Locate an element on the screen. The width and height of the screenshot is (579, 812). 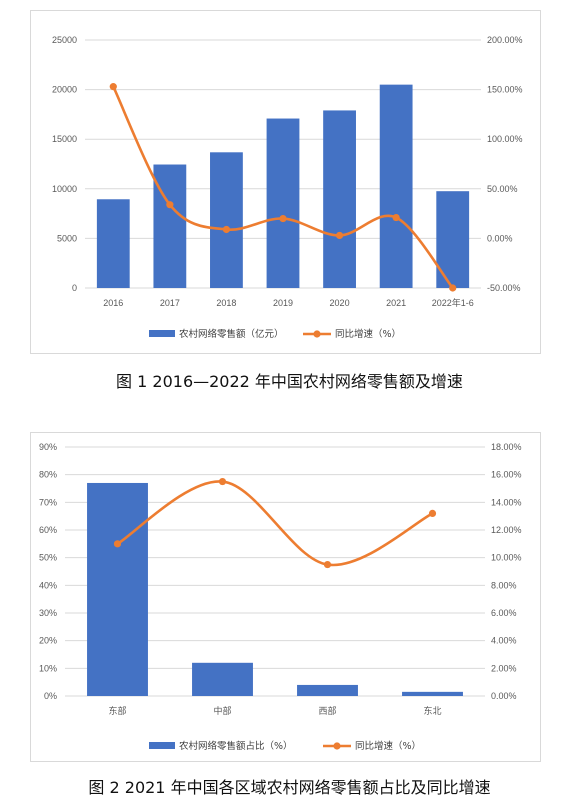
x-tick-label: 2018 is located at coordinates (226, 303).